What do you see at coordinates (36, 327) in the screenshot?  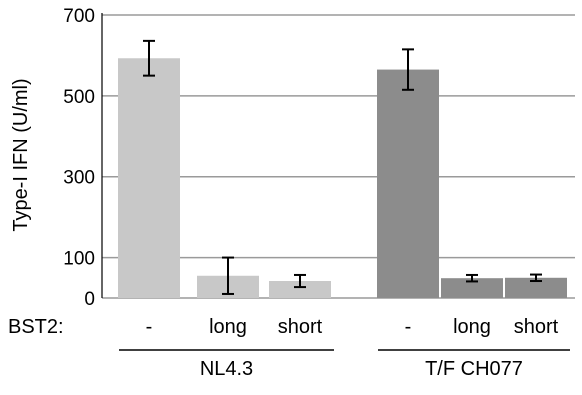 I see `bst2-row-label: BST2:` at bounding box center [36, 327].